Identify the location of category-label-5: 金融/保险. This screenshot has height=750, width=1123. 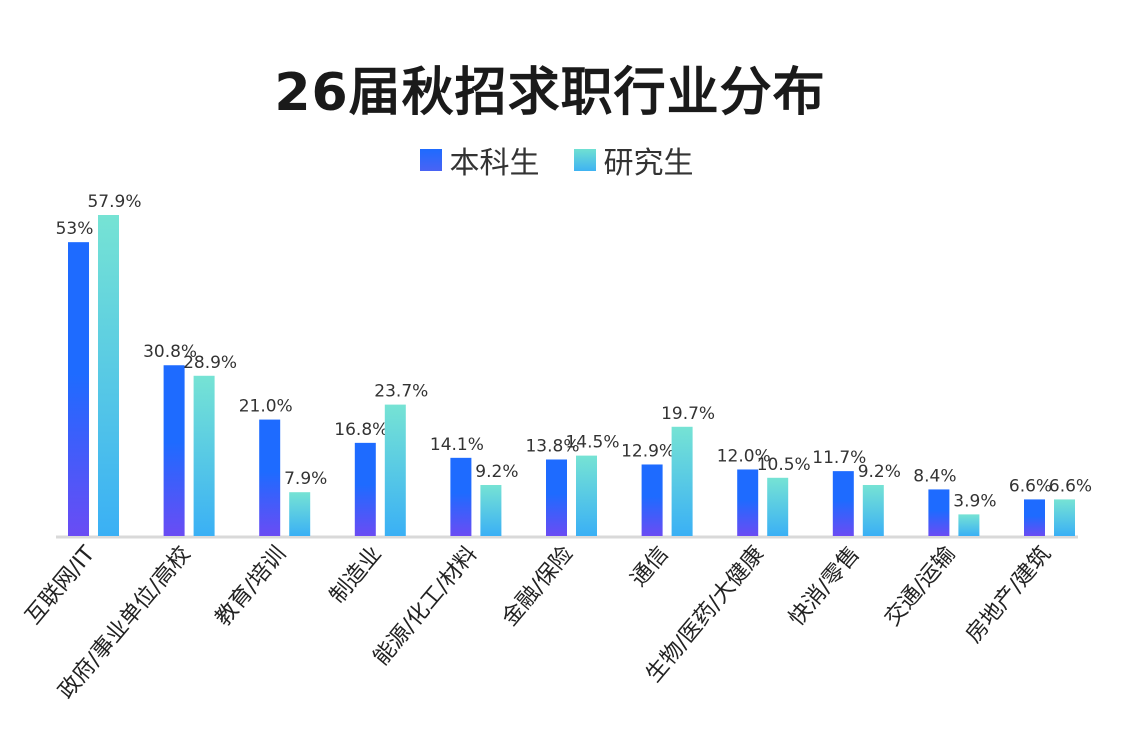
(538, 586).